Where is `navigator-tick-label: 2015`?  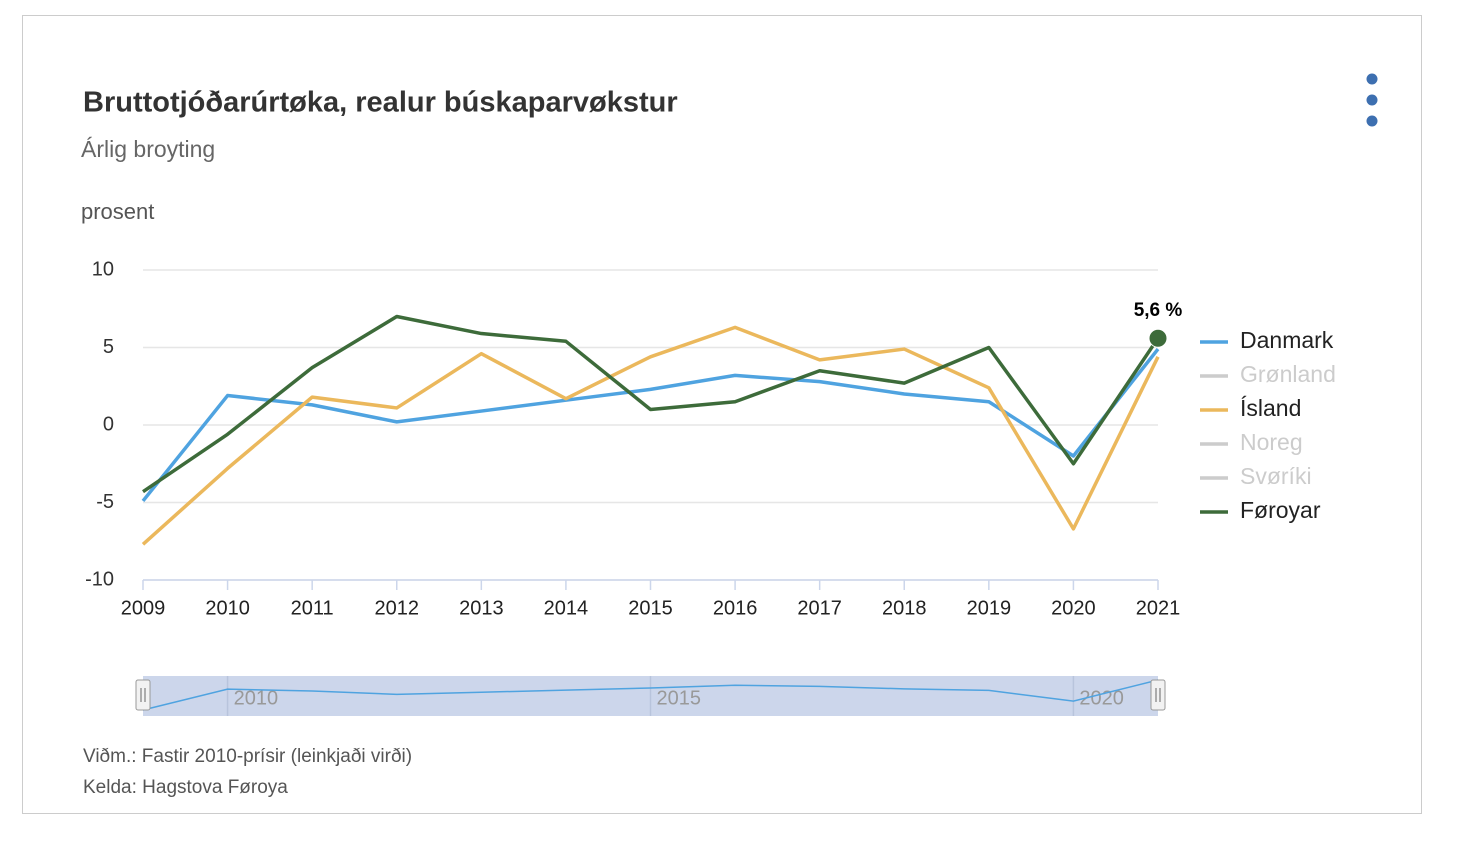
navigator-tick-label: 2015 is located at coordinates (679, 698).